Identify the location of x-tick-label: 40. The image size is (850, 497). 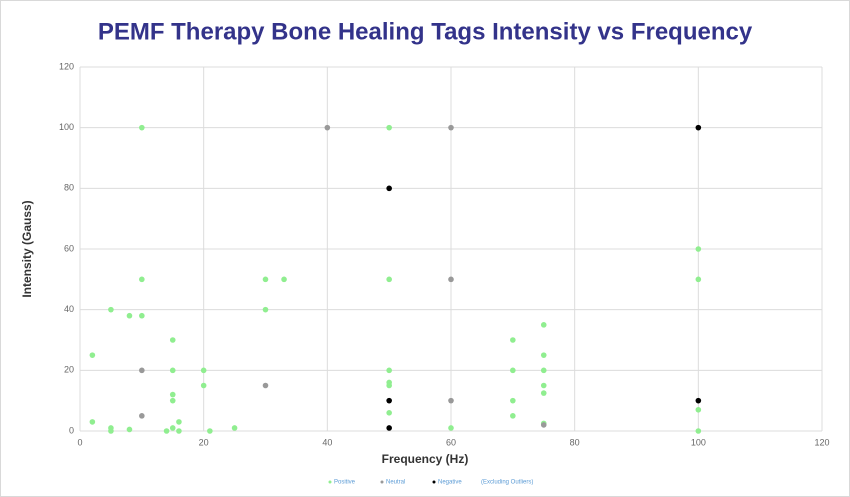
(327, 442).